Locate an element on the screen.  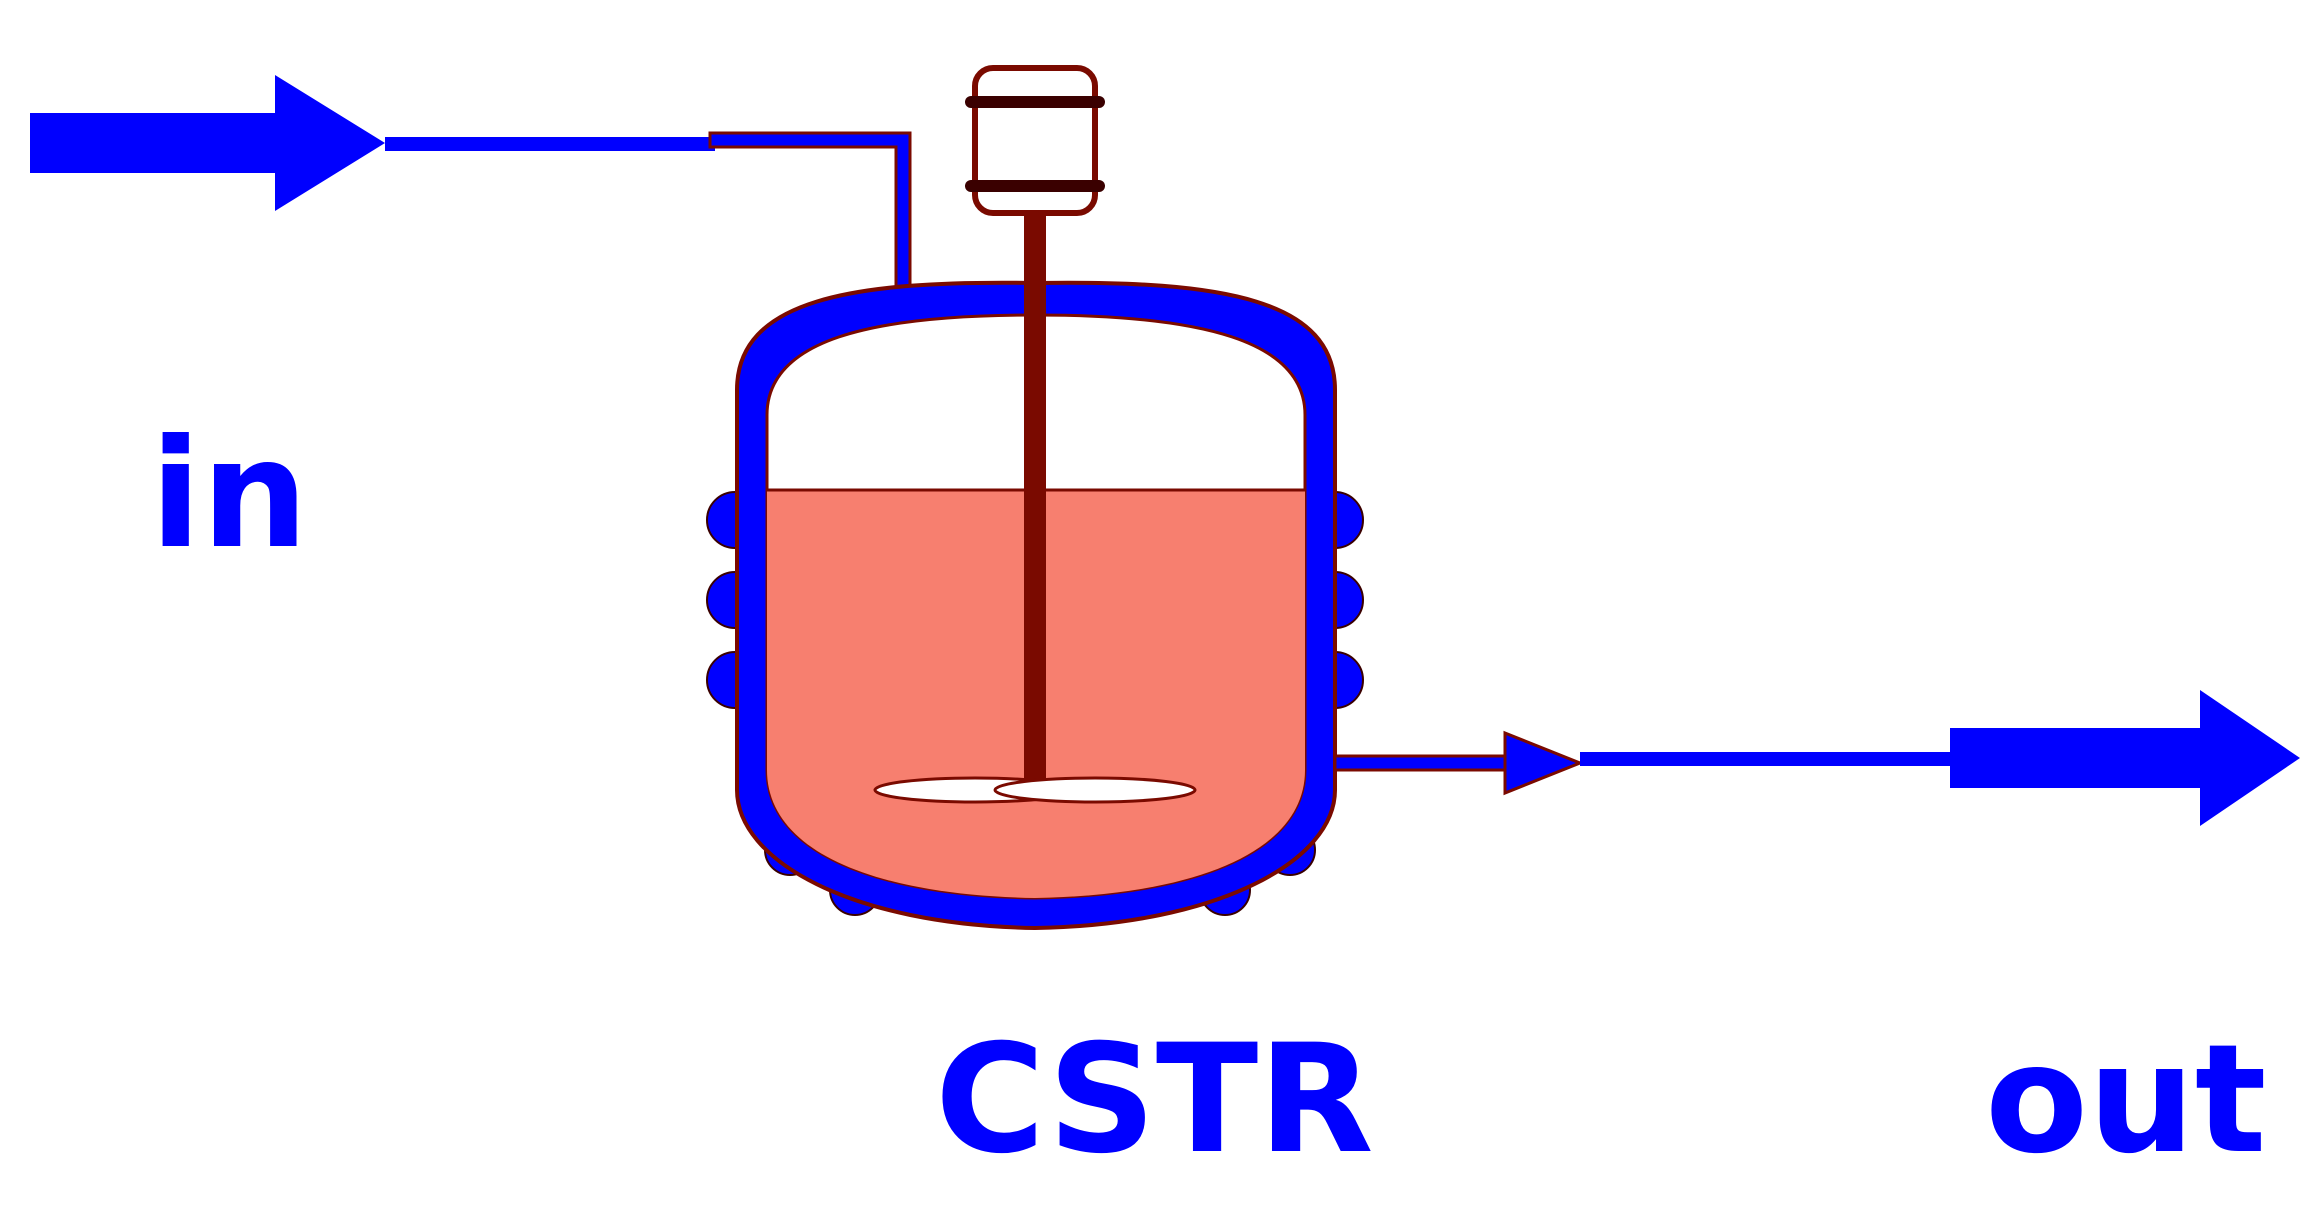
outlet-label: out is located at coordinates (2126, 1100).